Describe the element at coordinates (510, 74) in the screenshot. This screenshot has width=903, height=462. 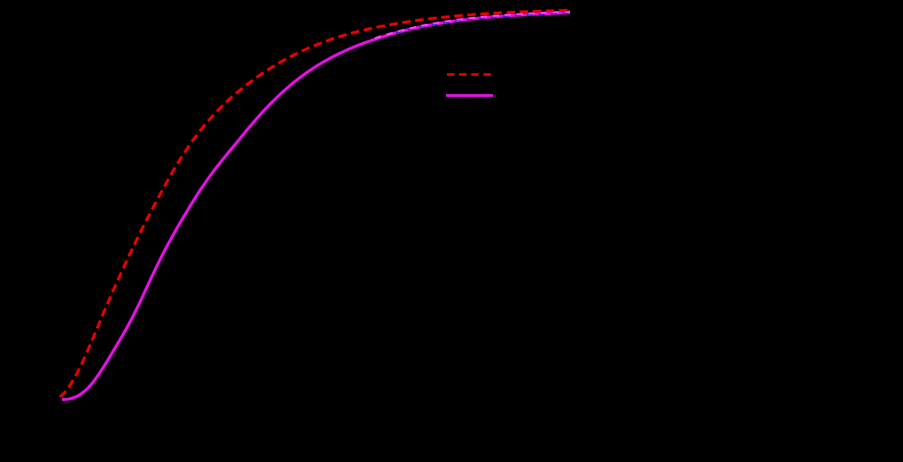
I see `svg-text: NLS` at that location.